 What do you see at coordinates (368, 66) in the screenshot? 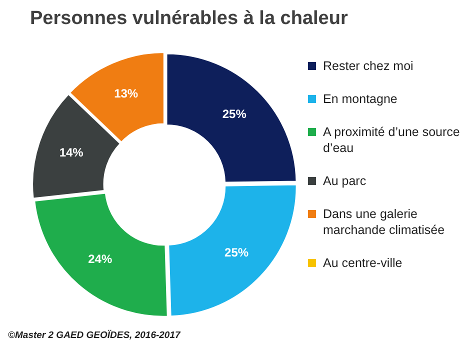
I see `legend-label: Rester chez moi` at bounding box center [368, 66].